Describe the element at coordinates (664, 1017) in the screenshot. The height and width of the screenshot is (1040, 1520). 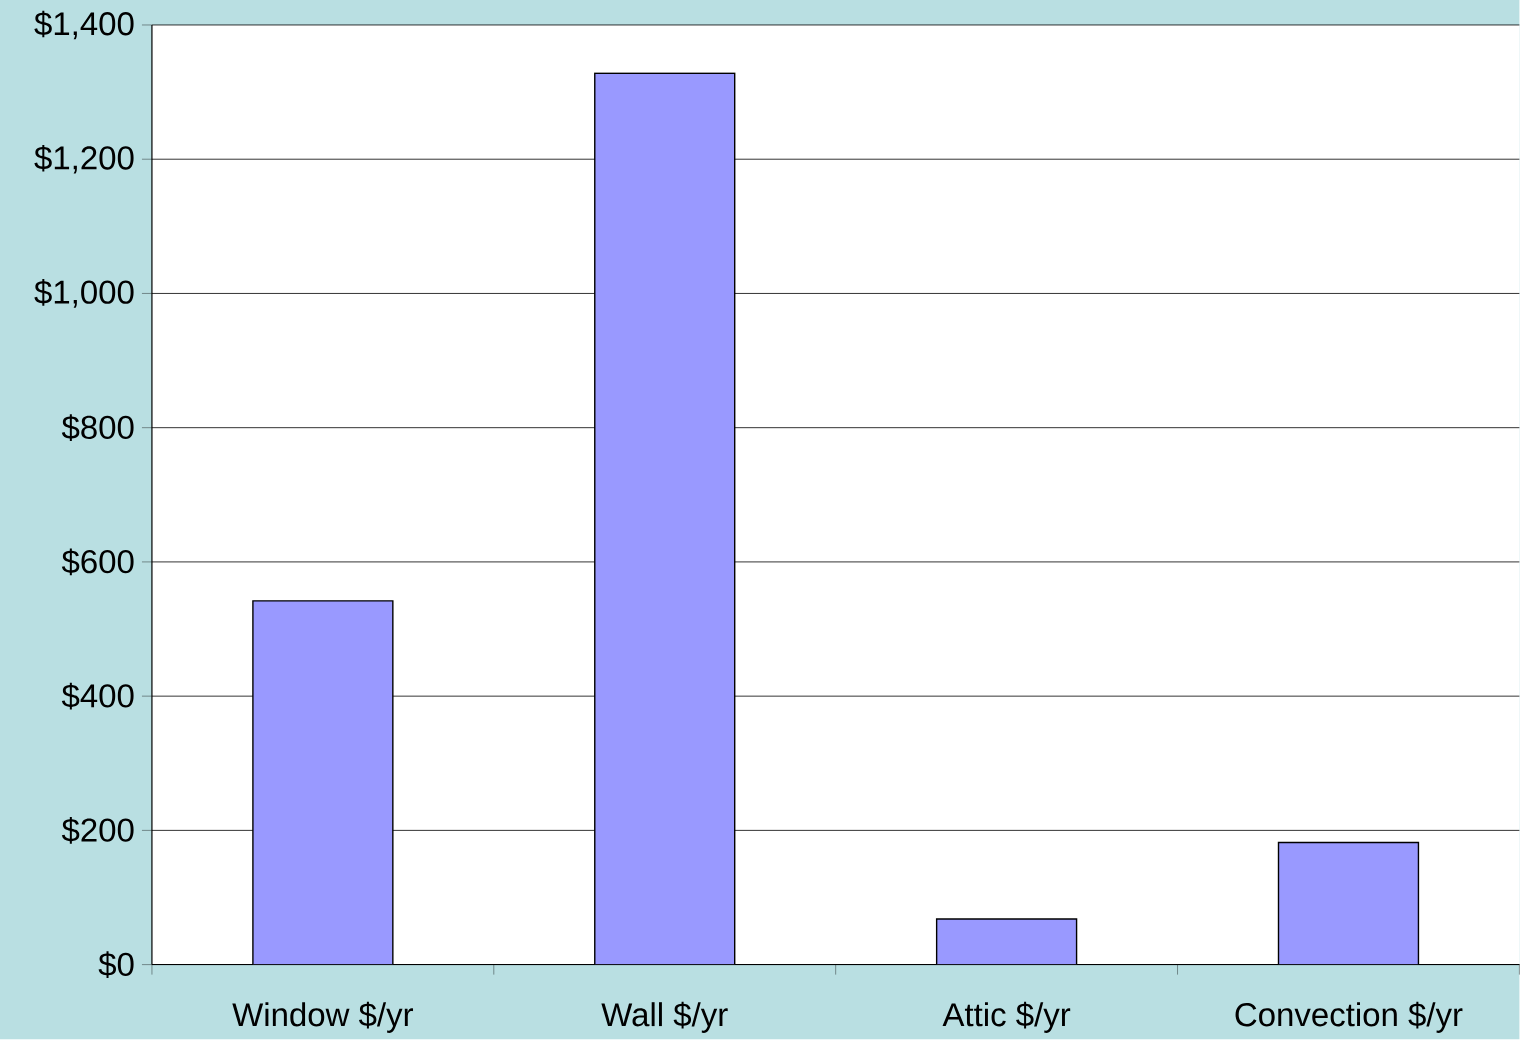
I see `x-tick-label: Wall $/yr` at that location.